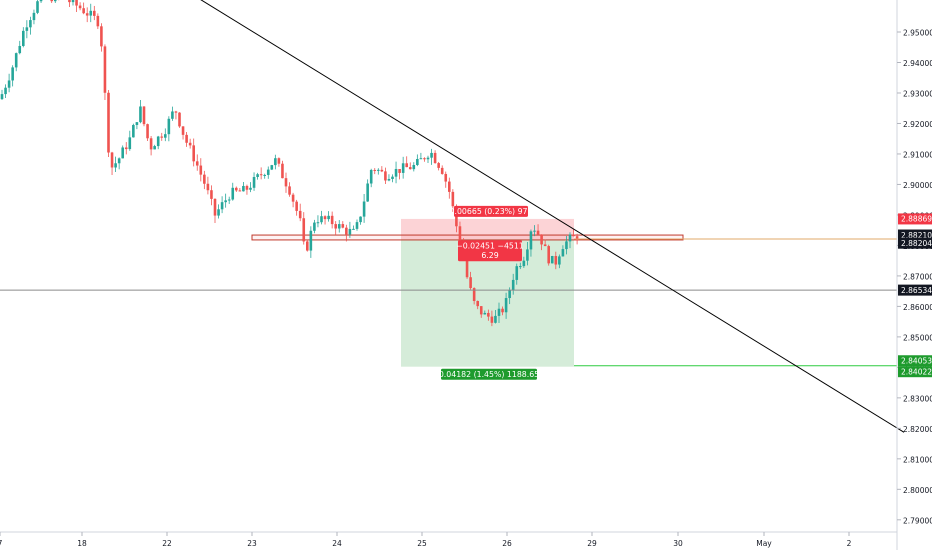 Image resolution: width=932 pixels, height=550 pixels. Describe the element at coordinates (917, 93) in the screenshot. I see `price-tick-label: 2.93000` at that location.